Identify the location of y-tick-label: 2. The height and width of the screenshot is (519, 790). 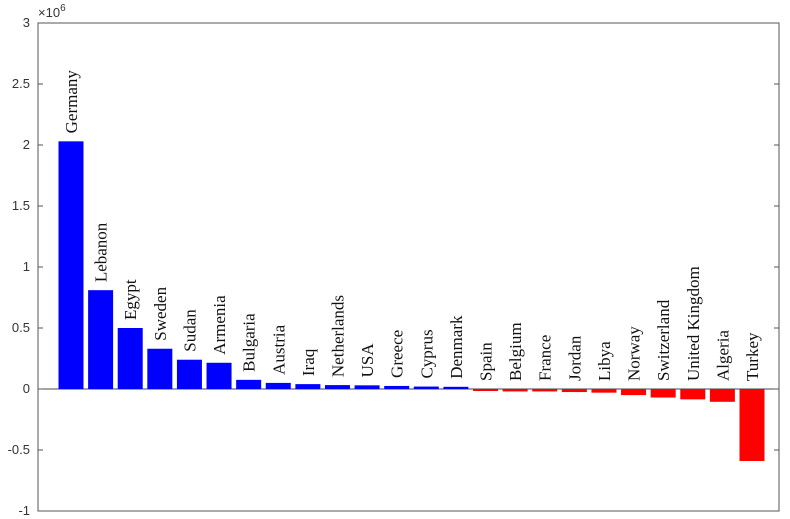
(26, 144).